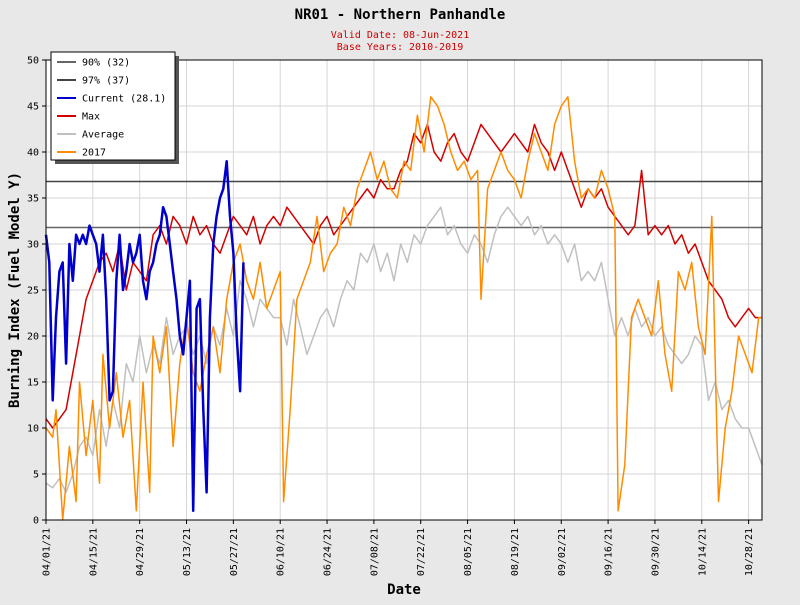 This screenshot has height=605, width=800. What do you see at coordinates (468, 552) in the screenshot?
I see `x-tick-label: 08/05/21` at bounding box center [468, 552].